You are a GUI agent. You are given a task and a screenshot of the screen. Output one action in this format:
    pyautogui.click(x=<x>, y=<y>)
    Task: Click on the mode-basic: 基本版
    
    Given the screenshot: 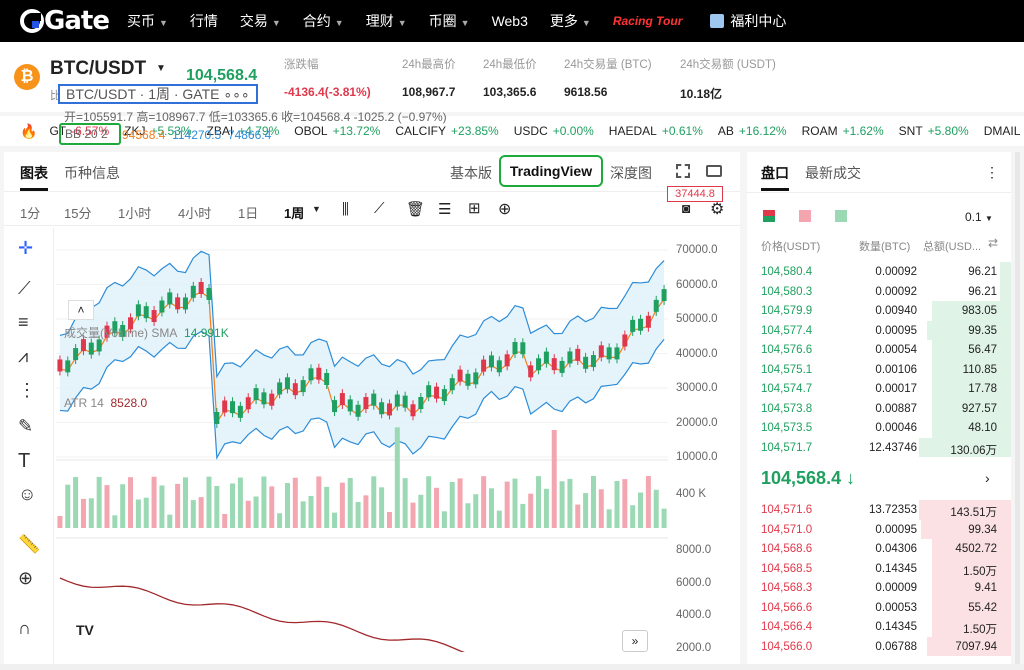 What is the action you would take?
    pyautogui.click(x=471, y=173)
    